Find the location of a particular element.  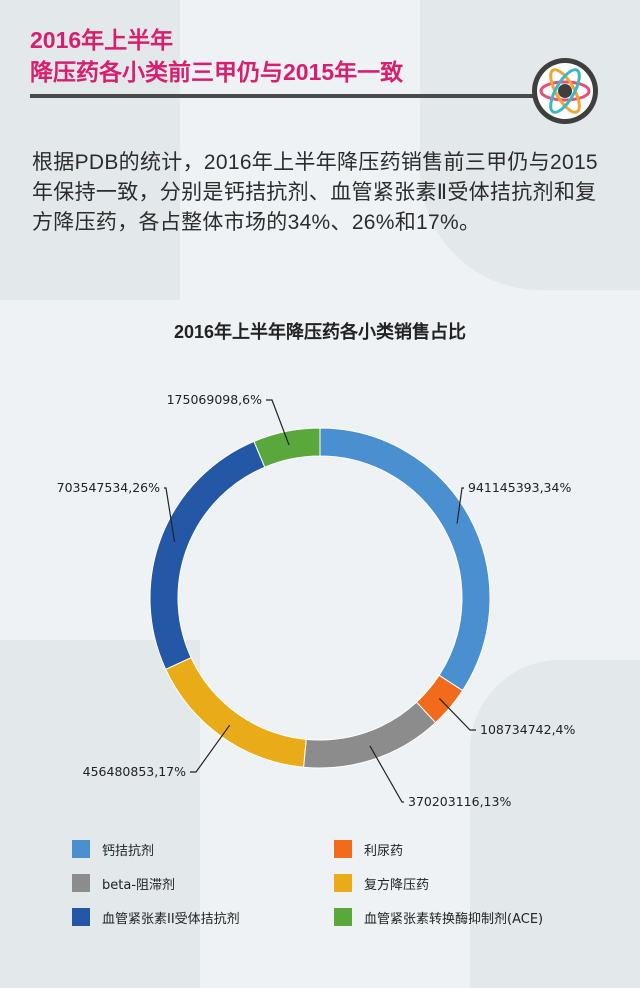

data-label: 370203116,13% is located at coordinates (459, 801).